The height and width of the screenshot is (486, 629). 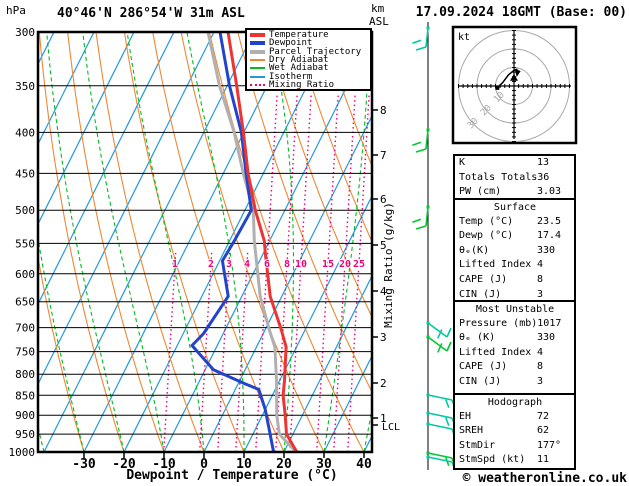 What do you see at coordinates (515, 325) in the screenshot?
I see `table-row: Pressure (mb) 1017` at bounding box center [515, 325].